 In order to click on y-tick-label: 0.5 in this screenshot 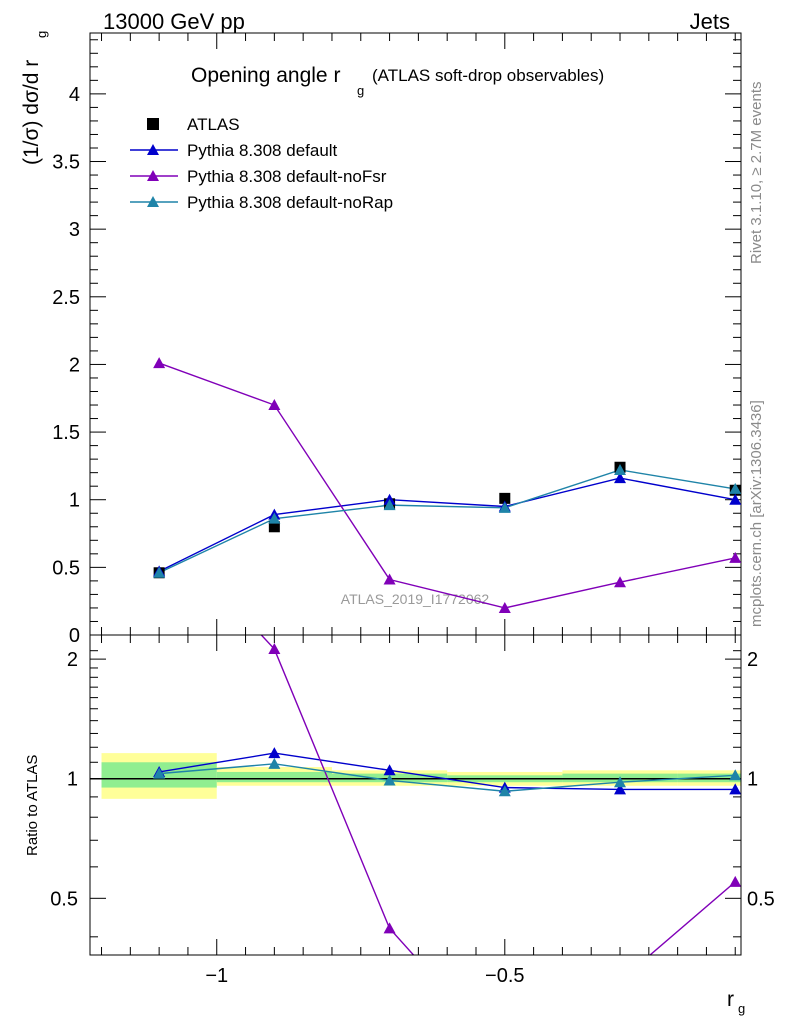, I will do `click(66, 568)`.